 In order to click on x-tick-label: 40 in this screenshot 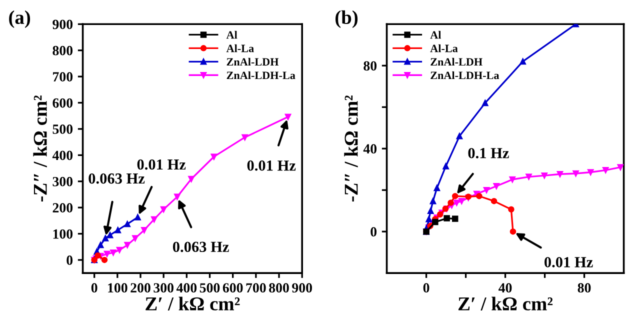, I will do `click(505, 288)`.